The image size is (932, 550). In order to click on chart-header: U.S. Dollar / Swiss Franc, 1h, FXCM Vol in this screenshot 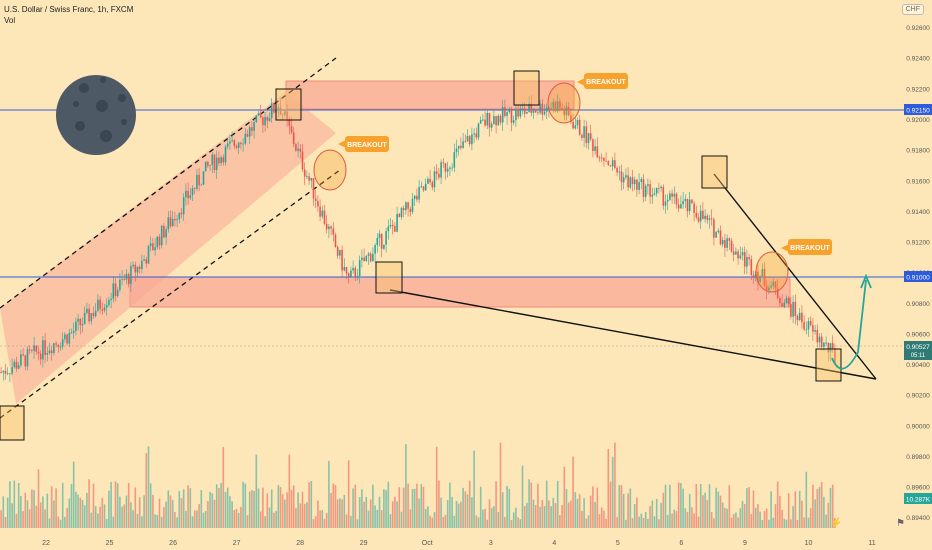, I will do `click(68, 15)`.